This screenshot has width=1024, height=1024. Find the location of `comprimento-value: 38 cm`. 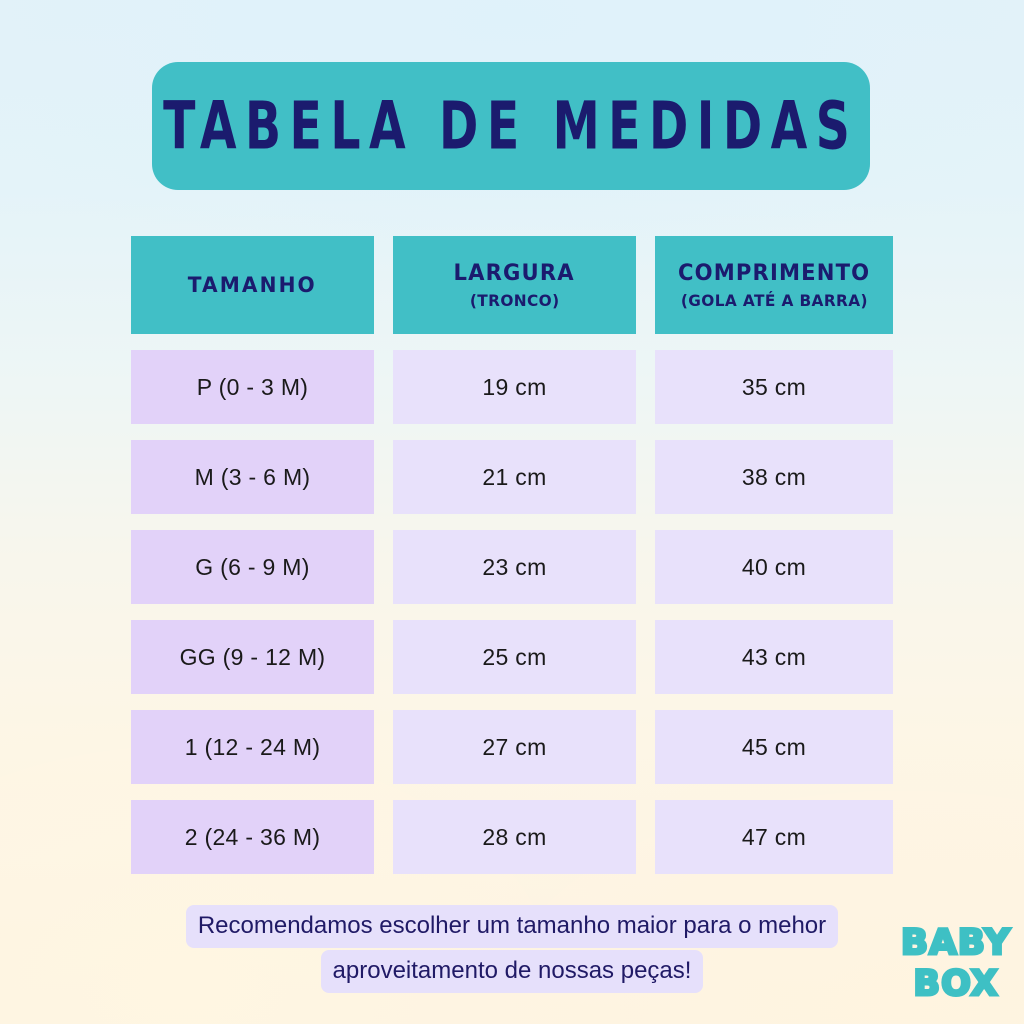

comprimento-value: 38 cm is located at coordinates (774, 476).